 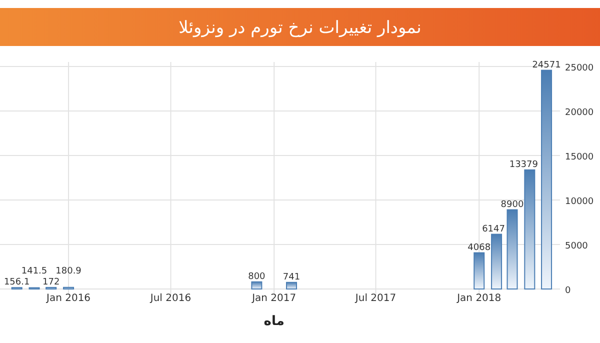 I want to click on data-label: 741, so click(x=291, y=277).